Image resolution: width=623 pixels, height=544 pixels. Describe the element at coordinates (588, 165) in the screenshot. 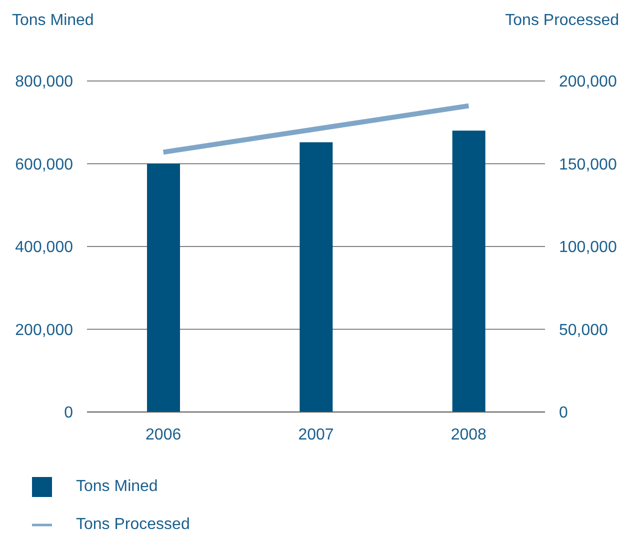

I see `y2-tick-label: 150,000` at that location.